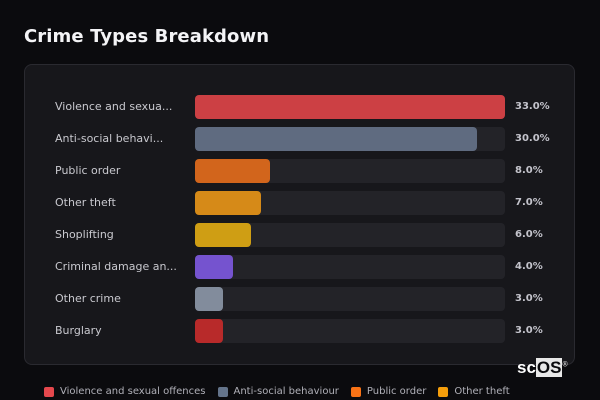 This screenshot has width=600, height=400. I want to click on bar-label: Public order, so click(88, 170).